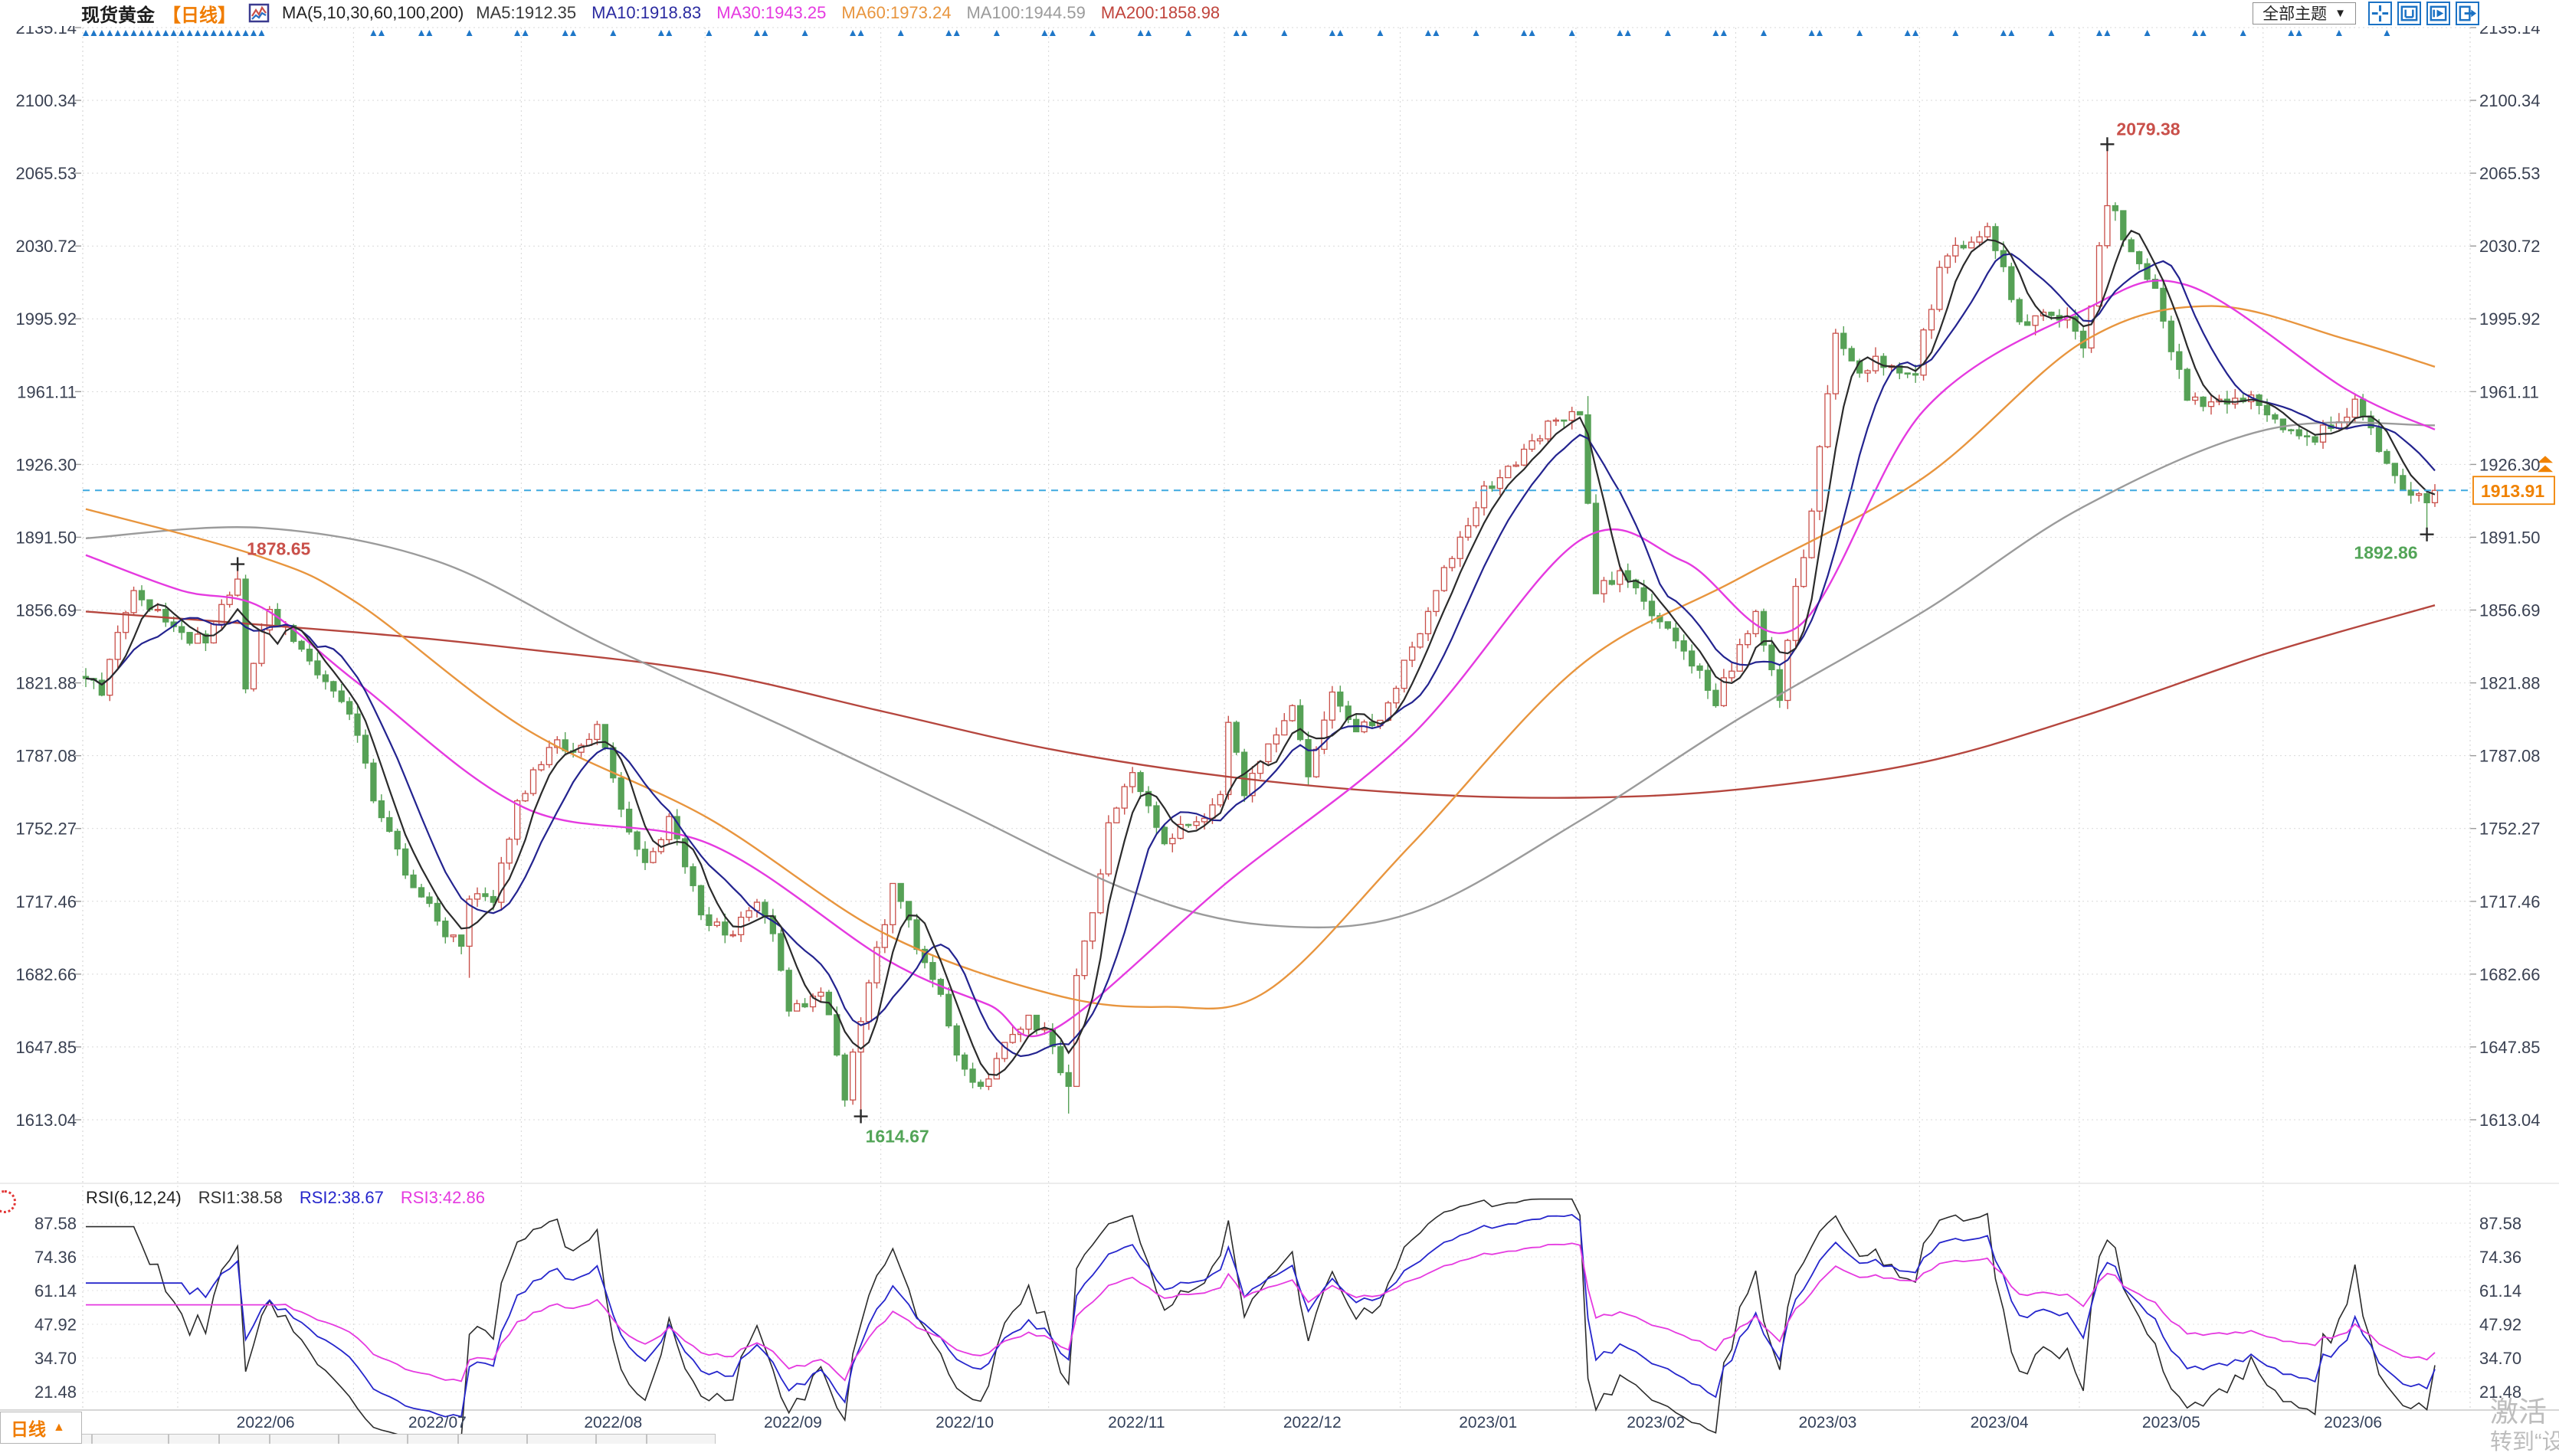 This screenshot has width=2559, height=1456. Describe the element at coordinates (2510, 610) in the screenshot. I see `price-tick-right: 1856.69` at that location.